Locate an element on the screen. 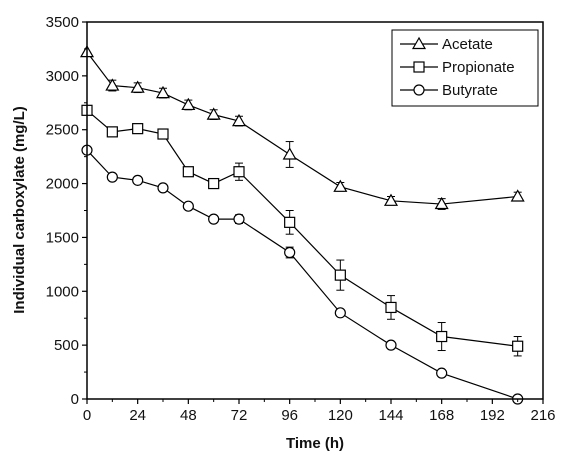 This screenshot has width=568, height=456. legend-item: Acetate is located at coordinates (446, 44).